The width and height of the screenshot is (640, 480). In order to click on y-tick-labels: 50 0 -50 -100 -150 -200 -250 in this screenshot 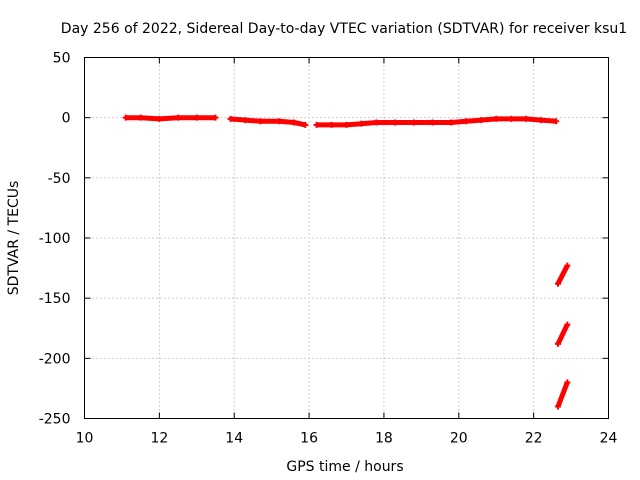, I will do `click(55, 239)`.